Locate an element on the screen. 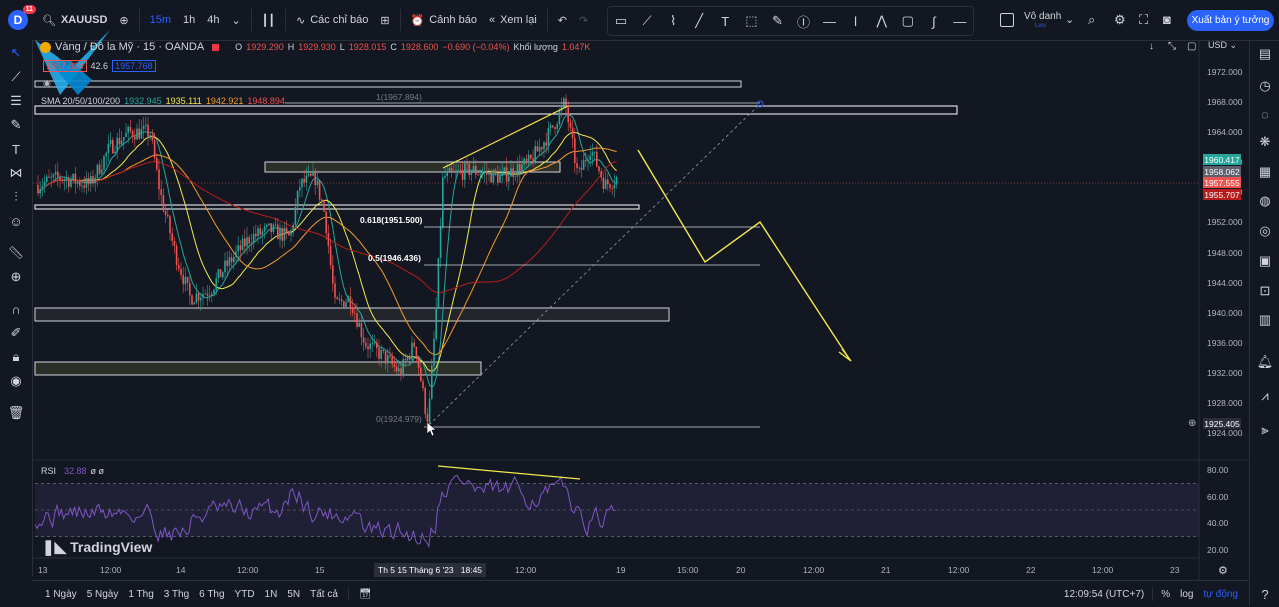 The image size is (1279, 607). range-1m: 1 Thg is located at coordinates (141, 594).